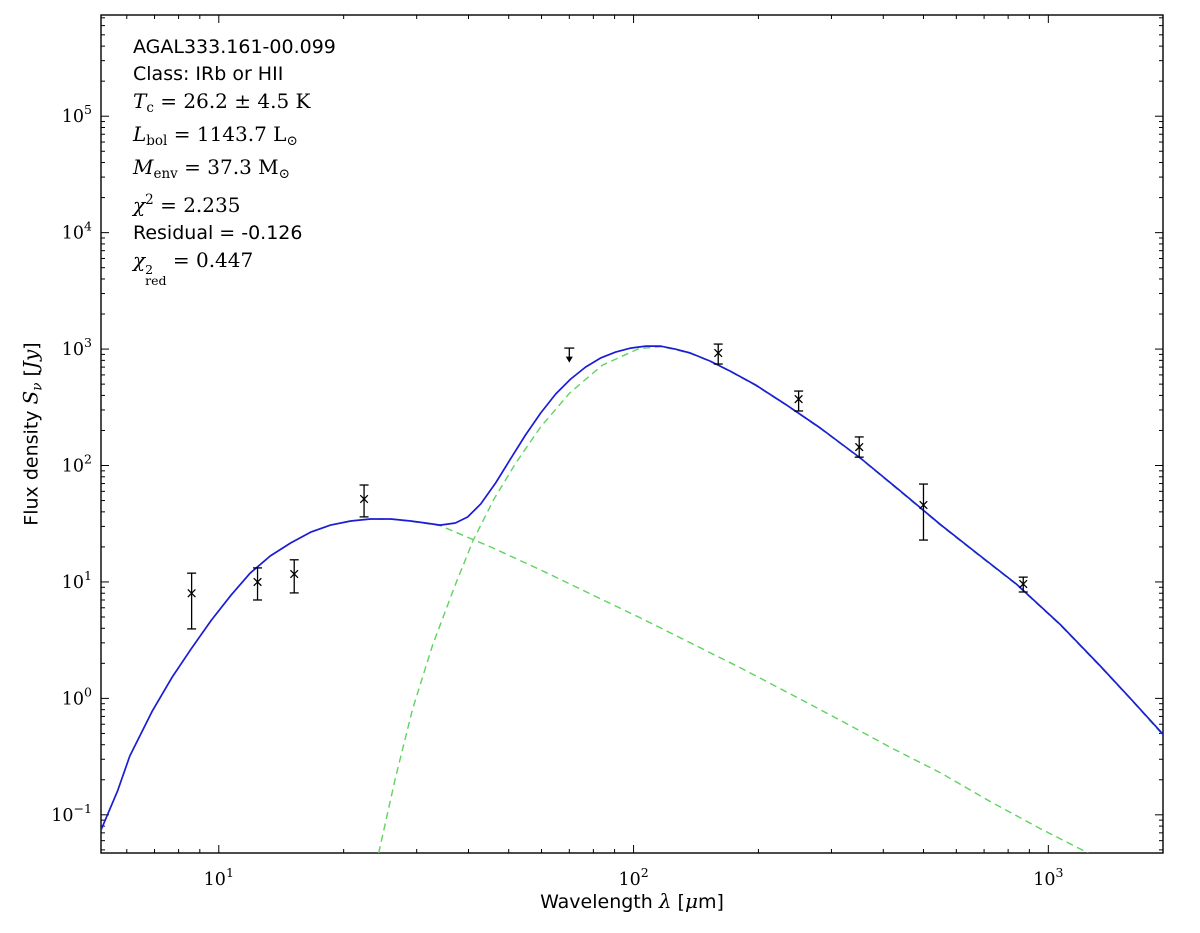 The height and width of the screenshot is (933, 1200). What do you see at coordinates (157, 141) in the screenshot?
I see `annotation-text: bol` at bounding box center [157, 141].